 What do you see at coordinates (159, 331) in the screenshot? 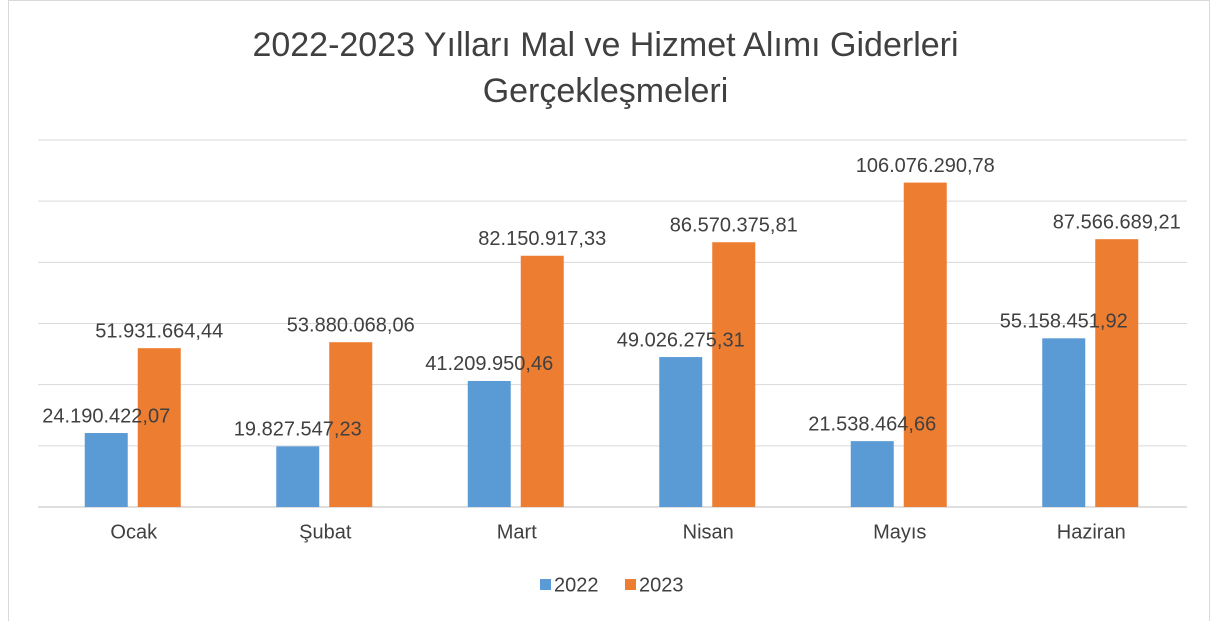
I see `data-label: 51.931.664,44` at bounding box center [159, 331].